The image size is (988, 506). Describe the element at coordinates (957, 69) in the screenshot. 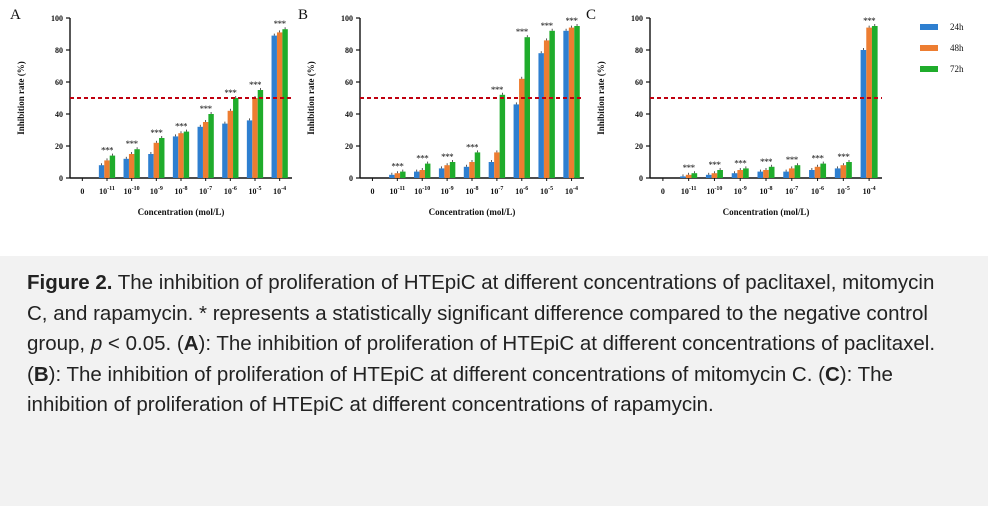

I see `legend-label-72h: 72h` at that location.